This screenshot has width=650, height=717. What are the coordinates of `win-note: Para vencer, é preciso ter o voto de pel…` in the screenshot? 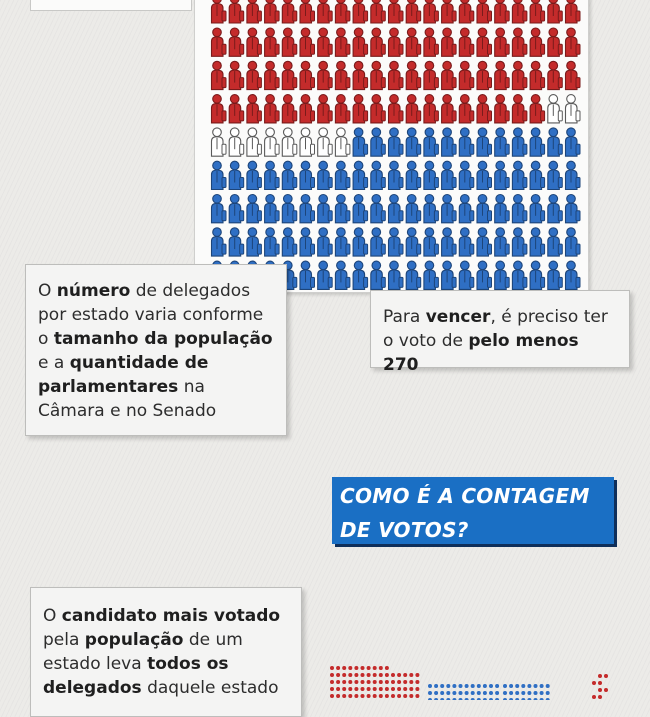 It's located at (500, 332).